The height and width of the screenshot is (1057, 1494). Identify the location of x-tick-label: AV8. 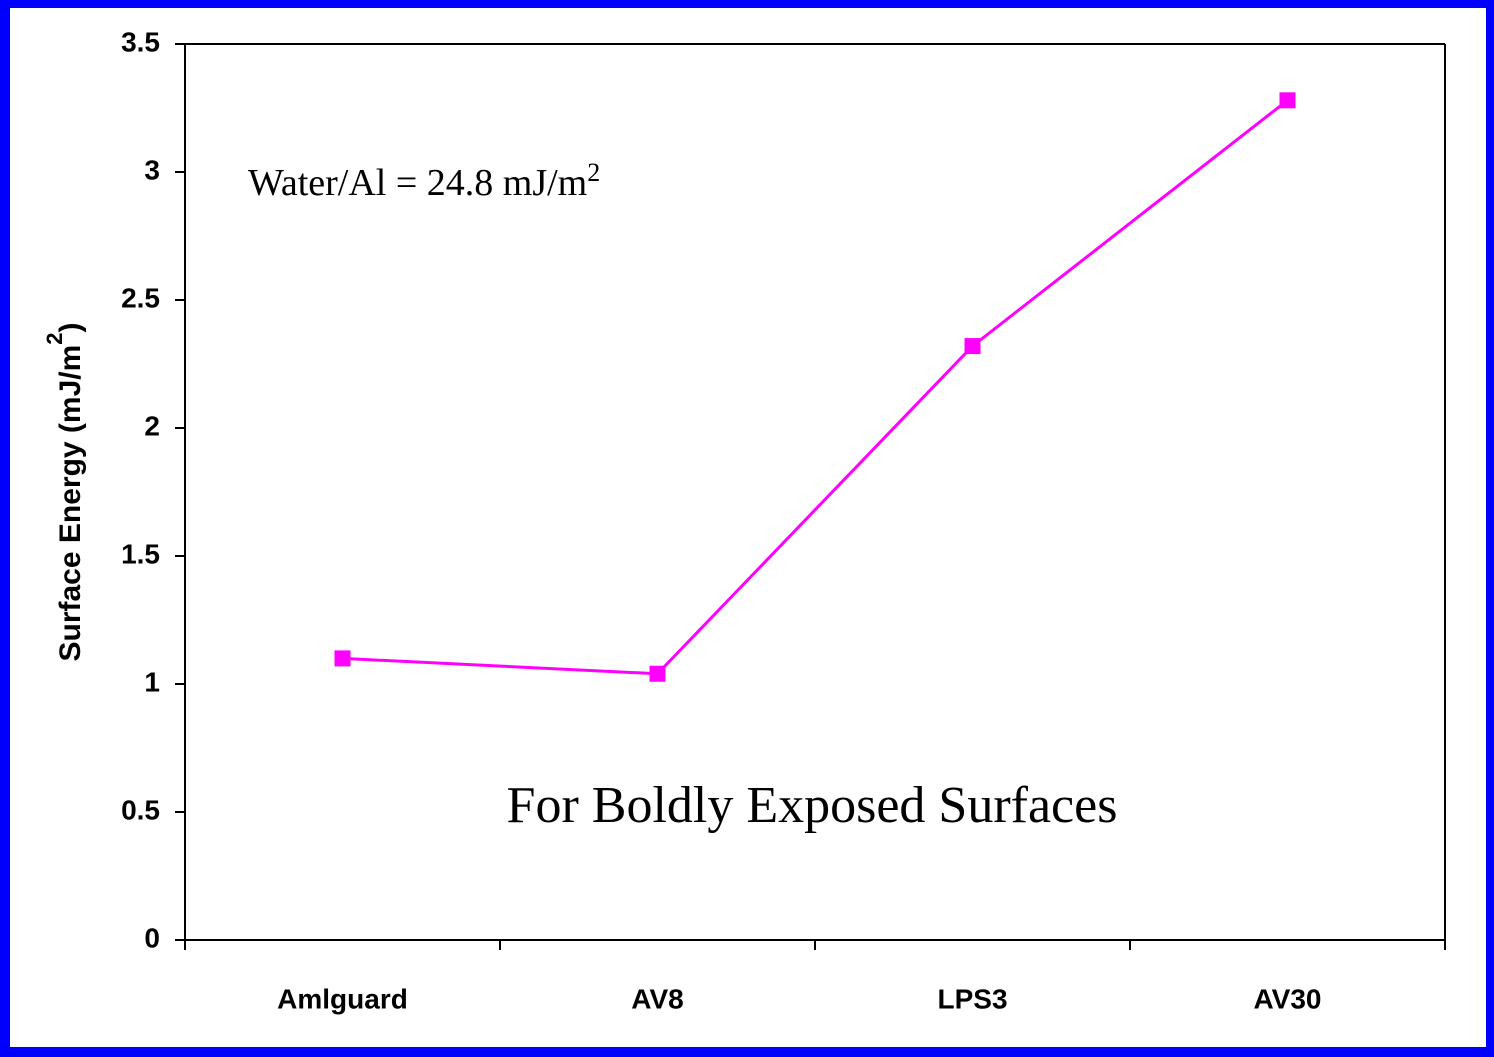
(657, 998).